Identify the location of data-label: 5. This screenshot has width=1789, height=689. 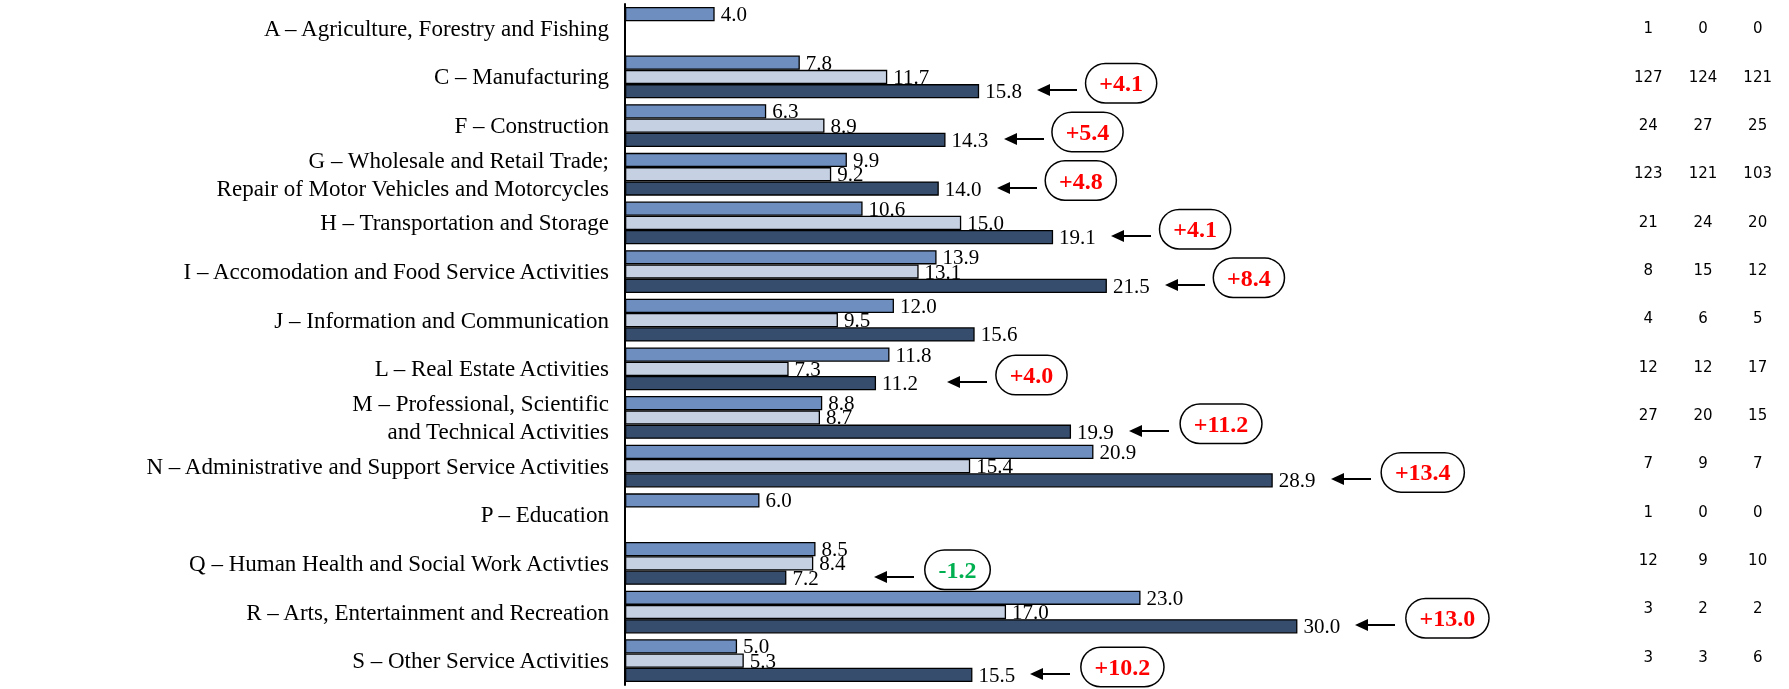
(1757, 318).